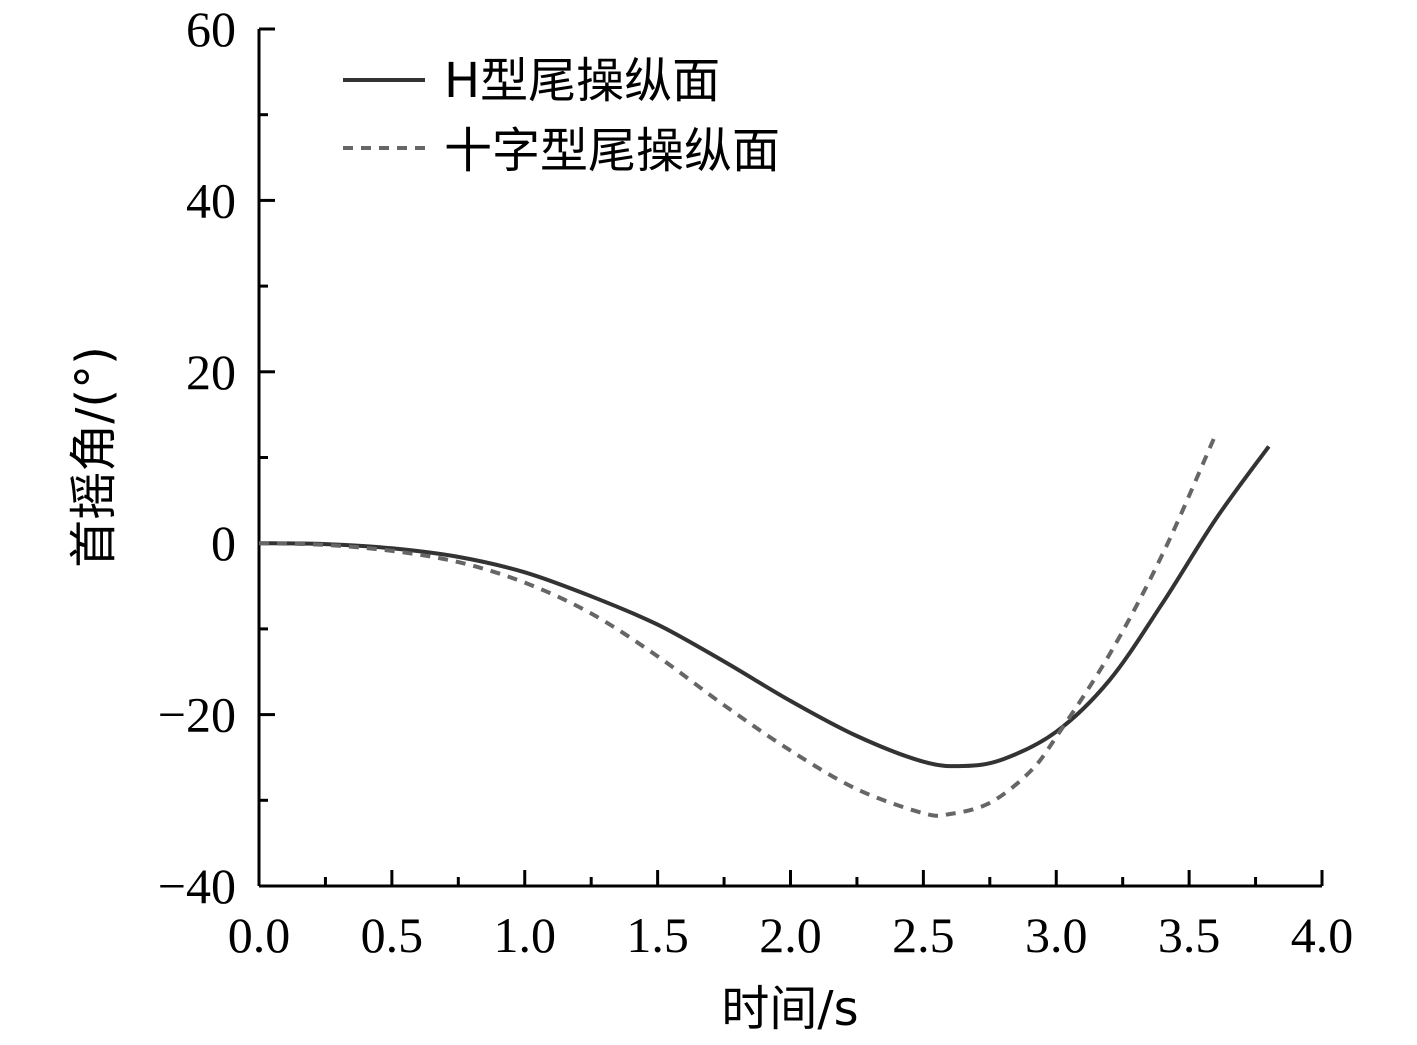 The width and height of the screenshot is (1417, 1045). Describe the element at coordinates (197, 715) in the screenshot. I see `y-tick-label: −20` at that location.